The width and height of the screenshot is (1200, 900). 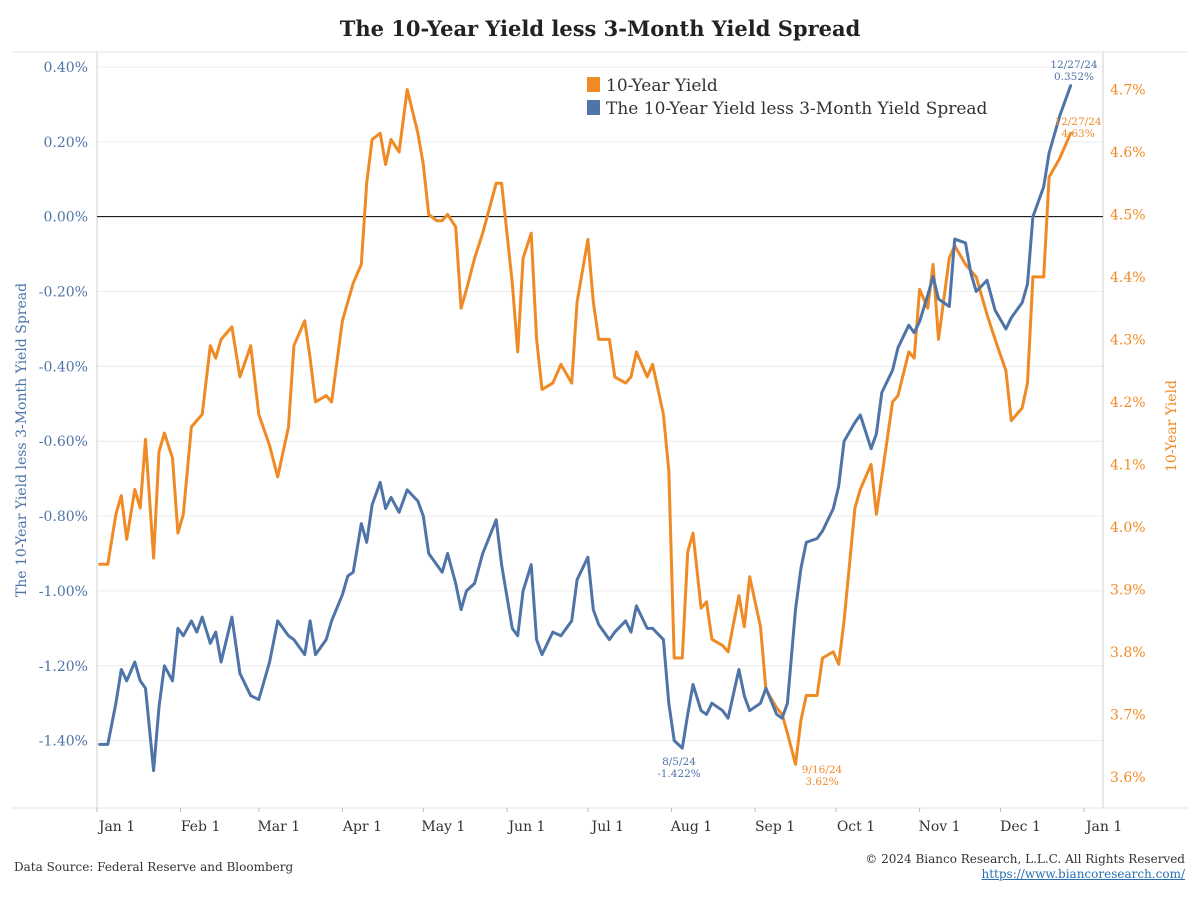 What do you see at coordinates (1128, 715) in the screenshot?
I see `y-right-tick-label: 3.7%` at bounding box center [1128, 715].